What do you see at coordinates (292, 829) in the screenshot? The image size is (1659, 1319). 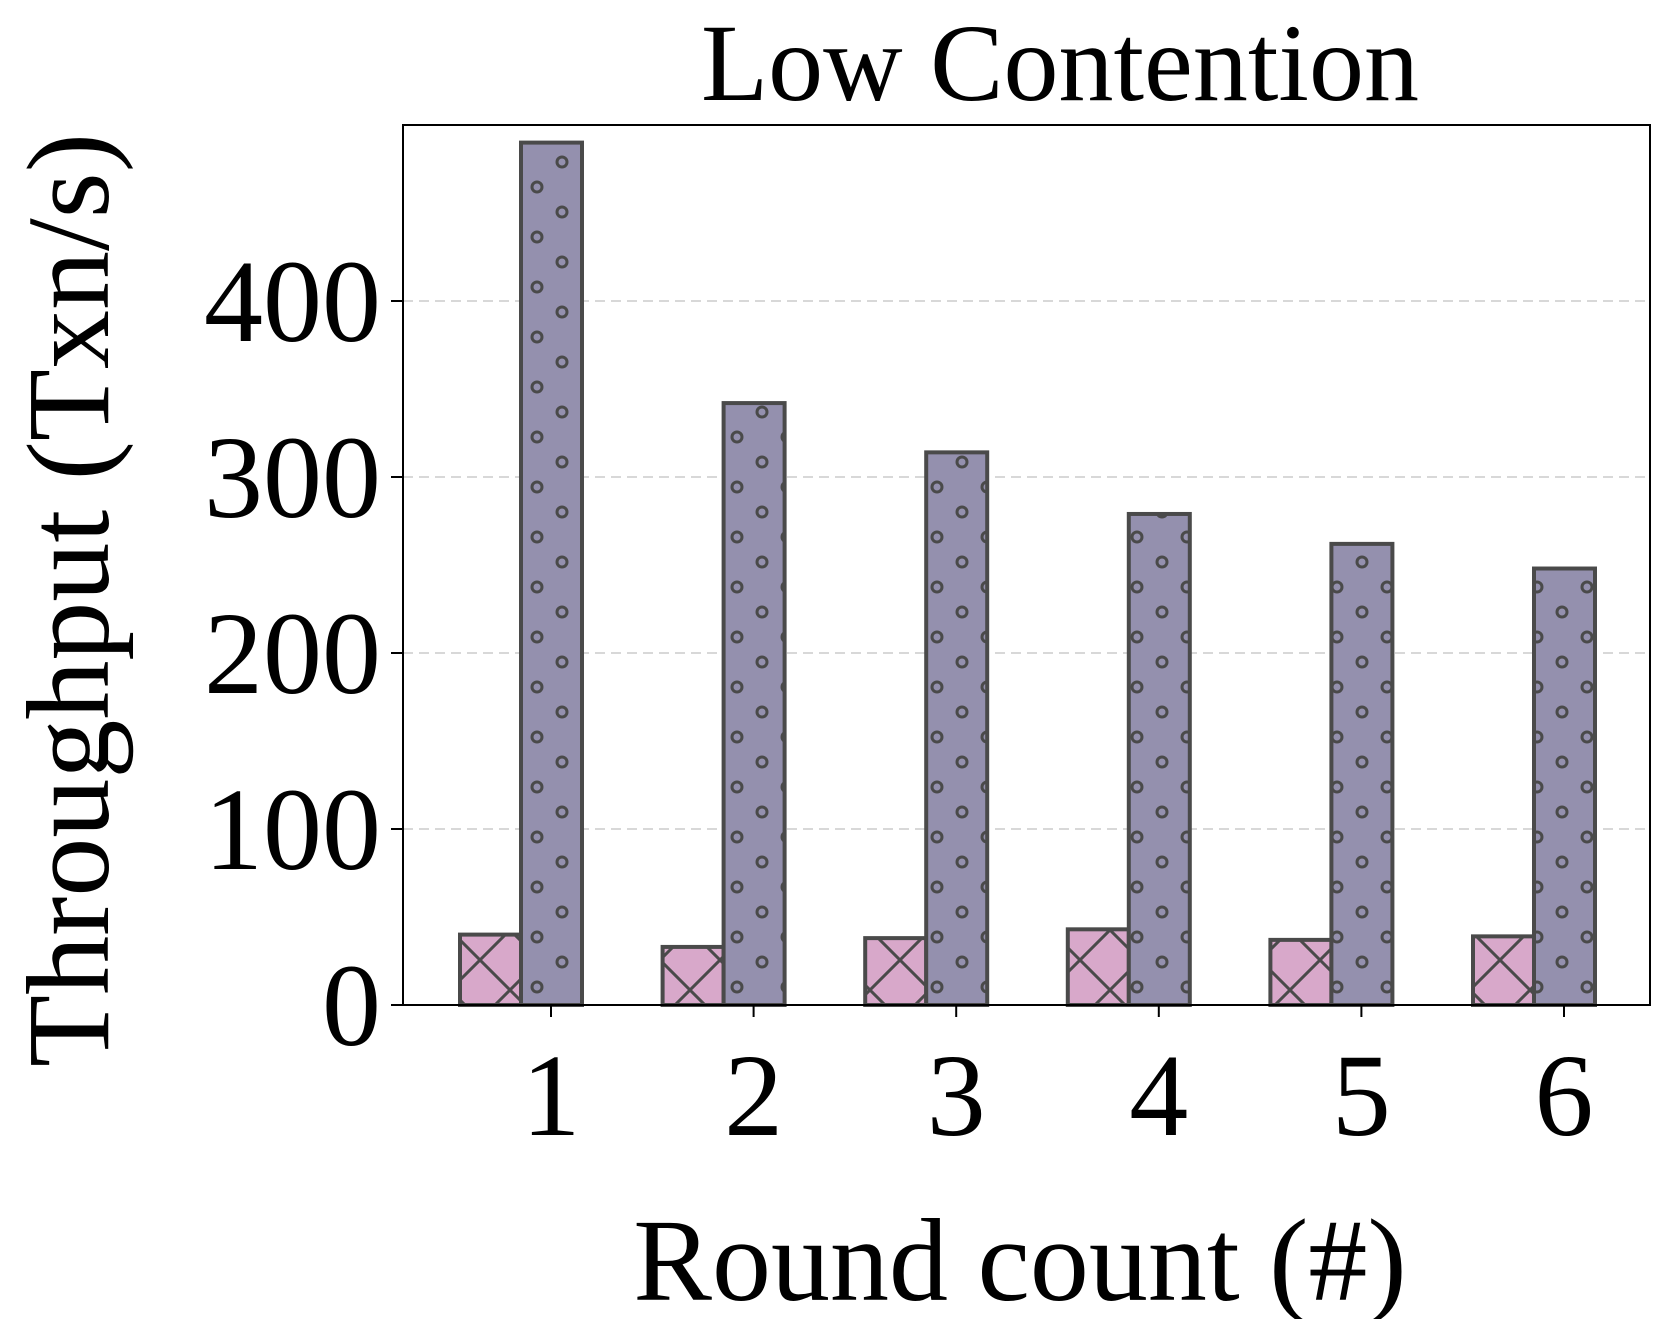 I see `y-tick-label: 100` at bounding box center [292, 829].